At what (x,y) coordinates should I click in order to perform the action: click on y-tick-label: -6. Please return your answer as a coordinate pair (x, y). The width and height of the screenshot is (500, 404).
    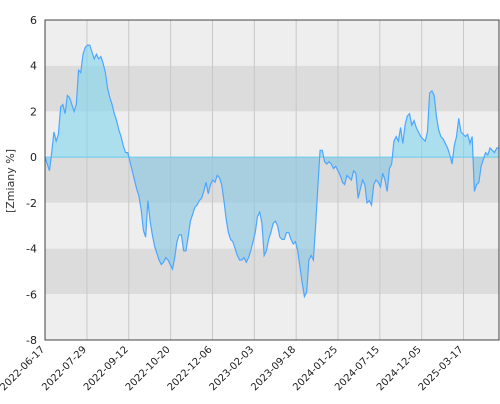
    Looking at the image, I should click on (31, 294).